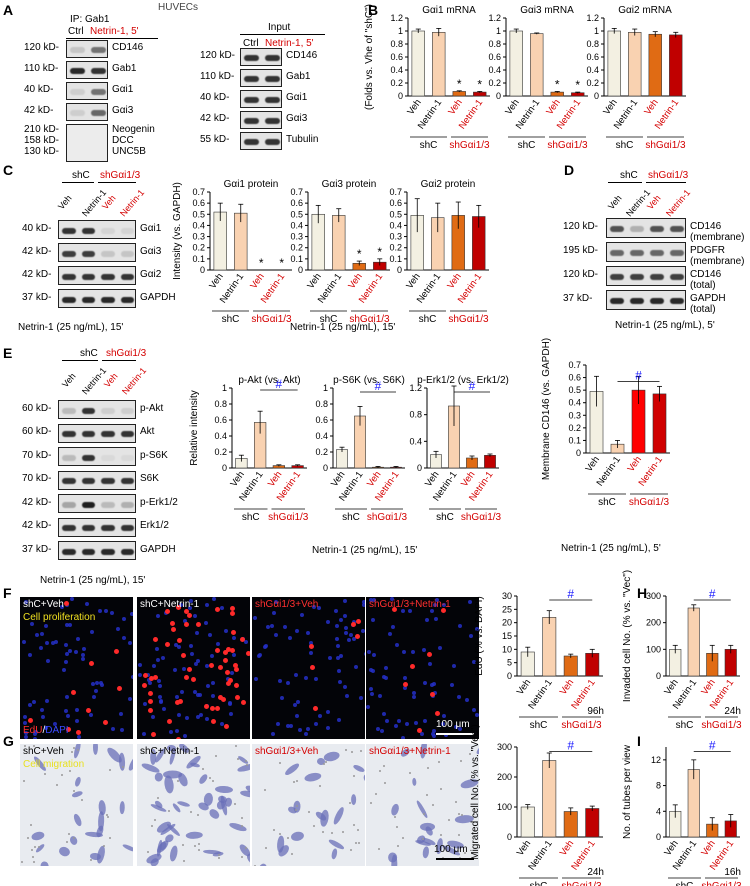  Describe the element at coordinates (595, 711) in the screenshot. I see `time-note: 96h` at that location.